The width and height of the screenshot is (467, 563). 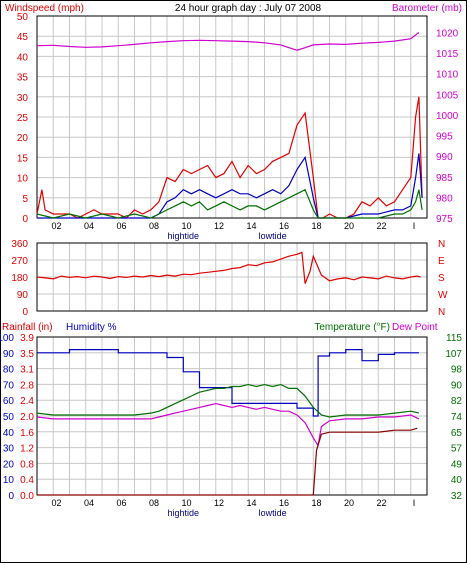 What do you see at coordinates (19, 244) in the screenshot?
I see `direction-tick-label: 360` at bounding box center [19, 244].